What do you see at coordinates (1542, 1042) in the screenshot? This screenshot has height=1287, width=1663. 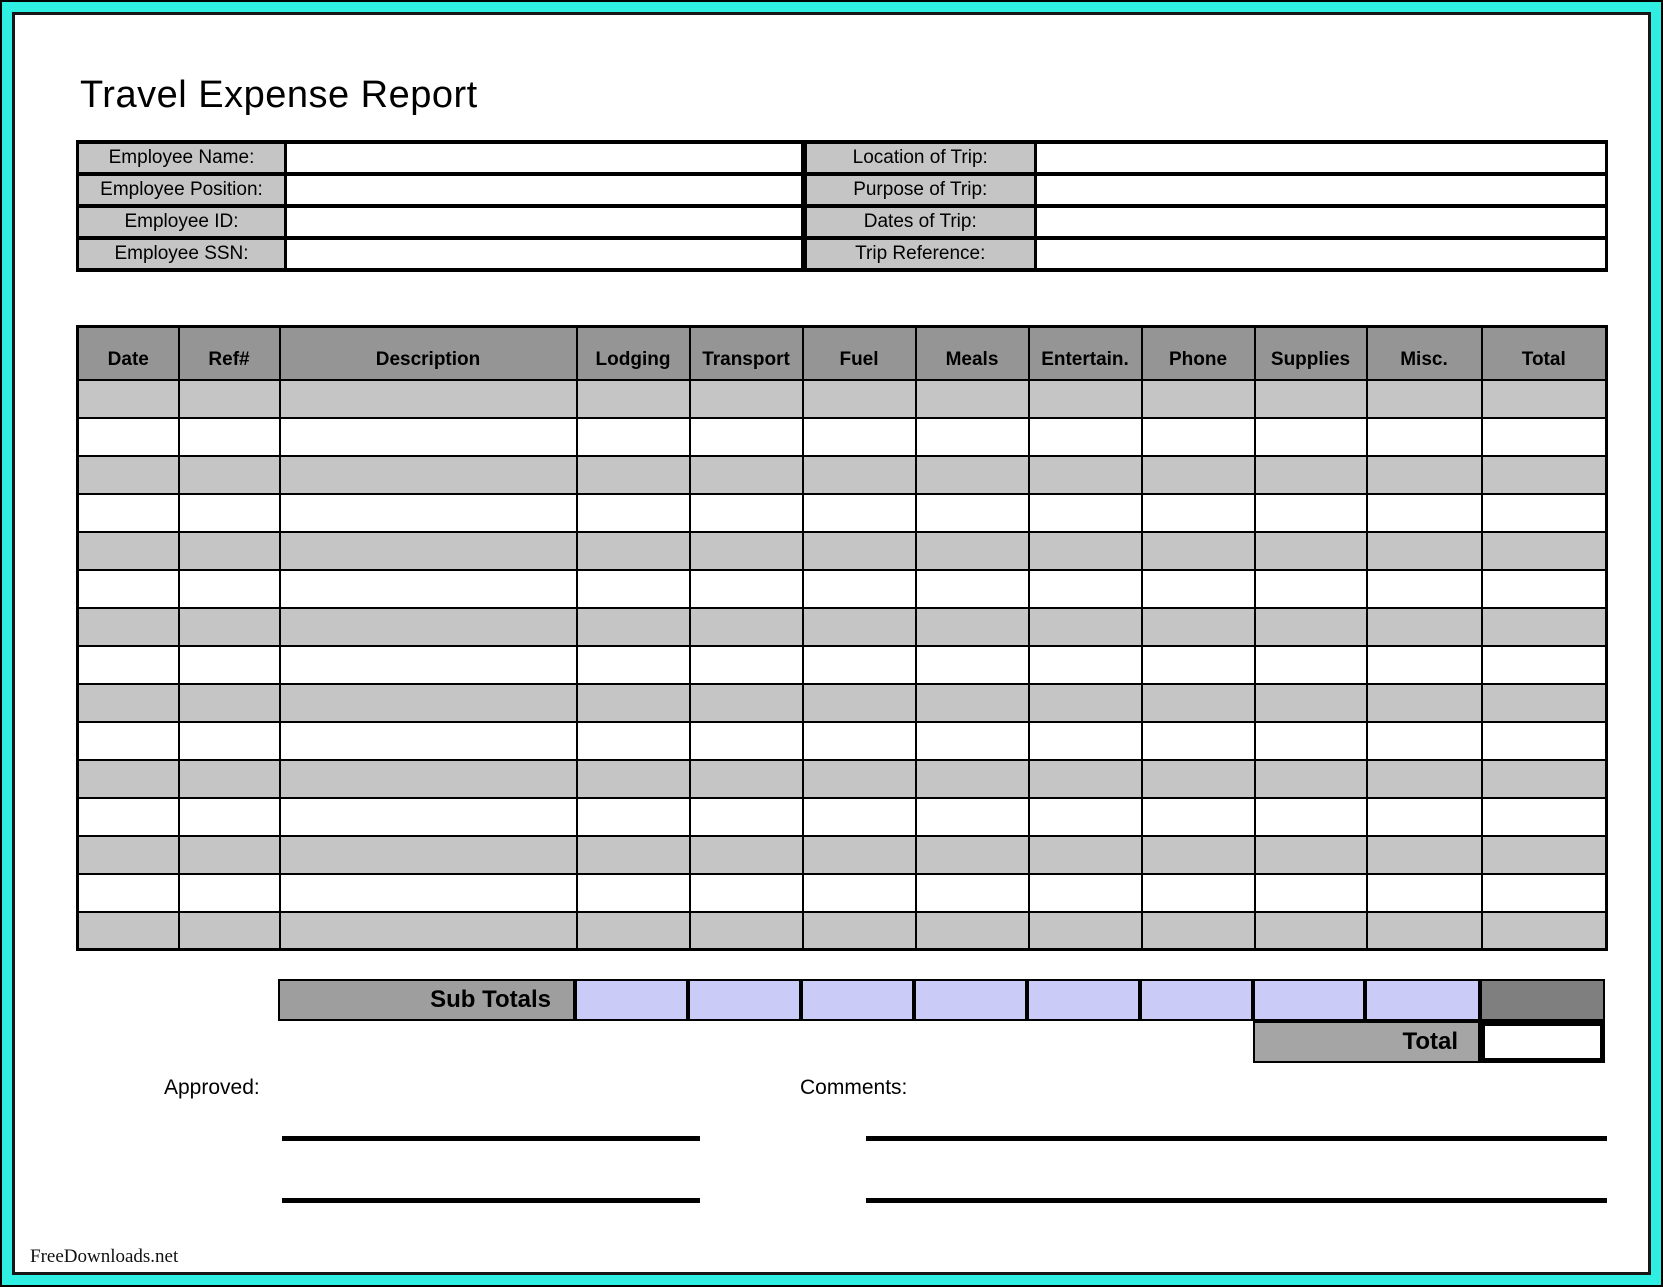 I see `total-value-box` at bounding box center [1542, 1042].